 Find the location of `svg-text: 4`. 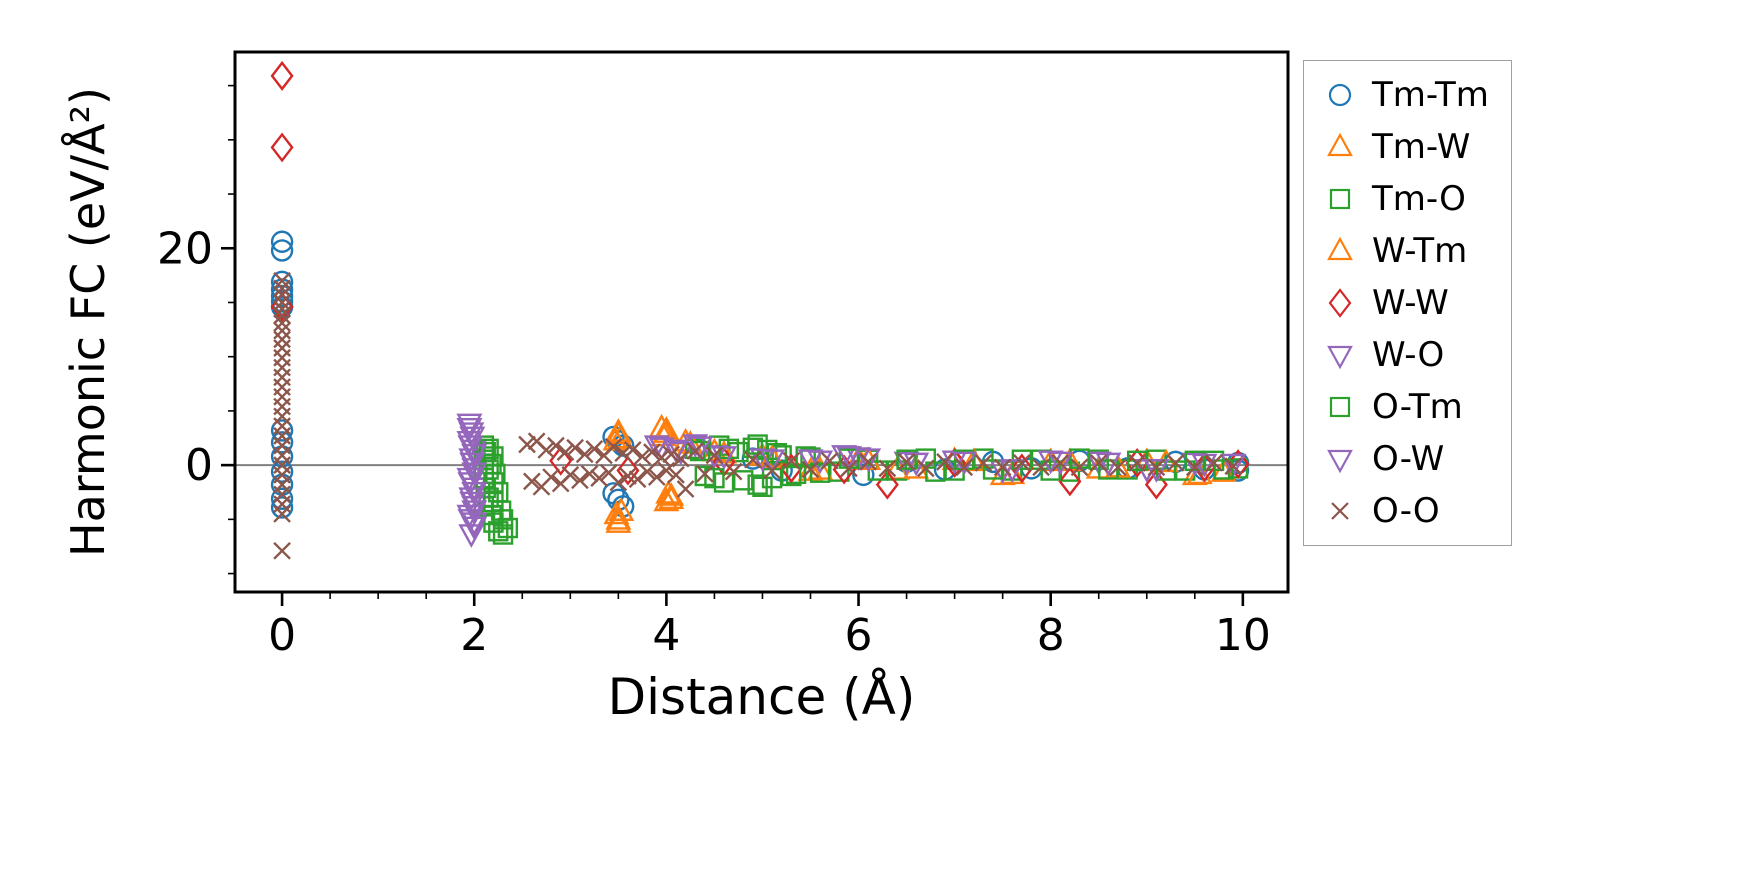

svg-text: 4 is located at coordinates (666, 635).